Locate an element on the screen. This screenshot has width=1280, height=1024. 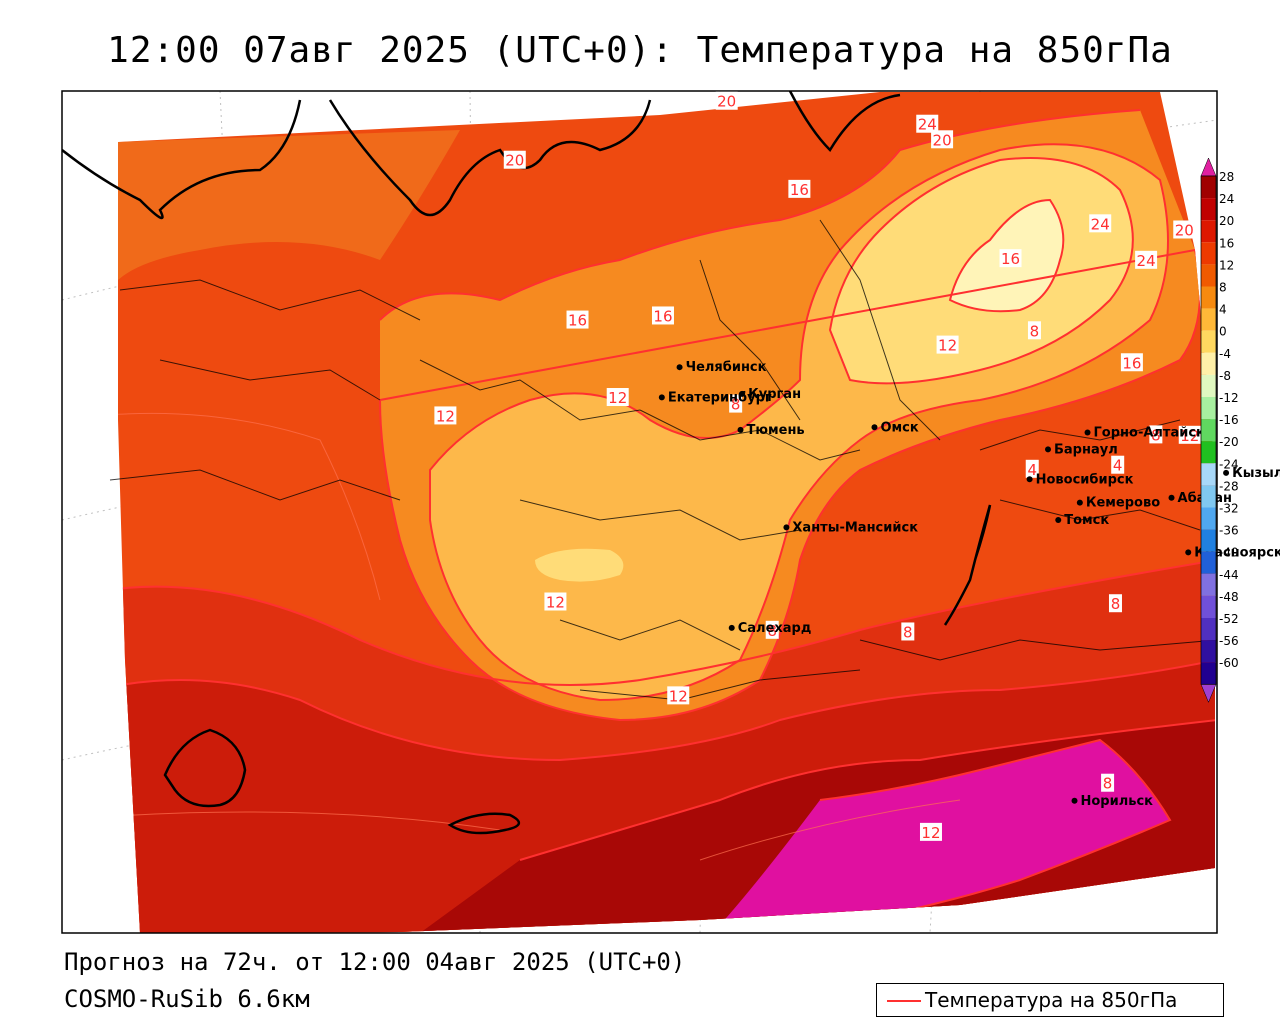
colorbar-tick-label: -44 is located at coordinates (1229, 575).